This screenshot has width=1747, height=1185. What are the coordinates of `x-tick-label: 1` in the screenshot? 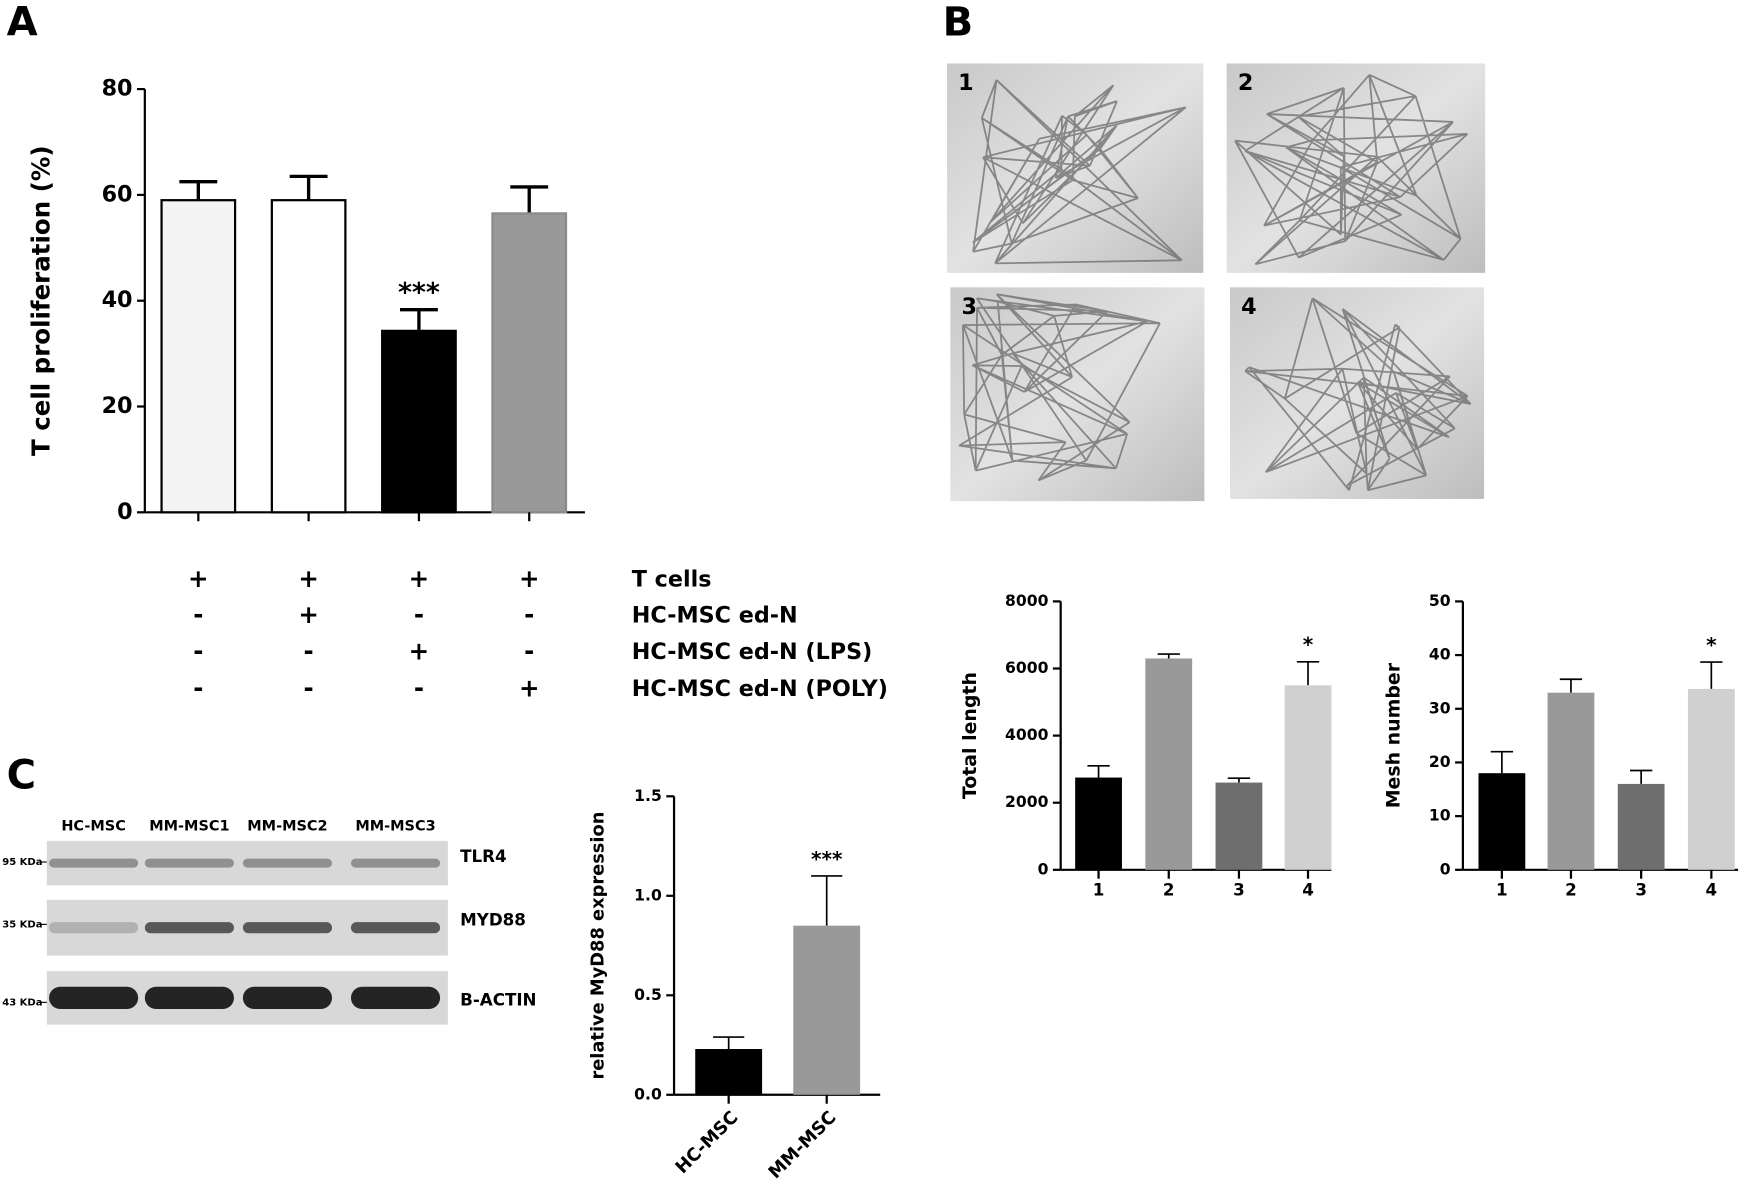 It's located at (1502, 889).